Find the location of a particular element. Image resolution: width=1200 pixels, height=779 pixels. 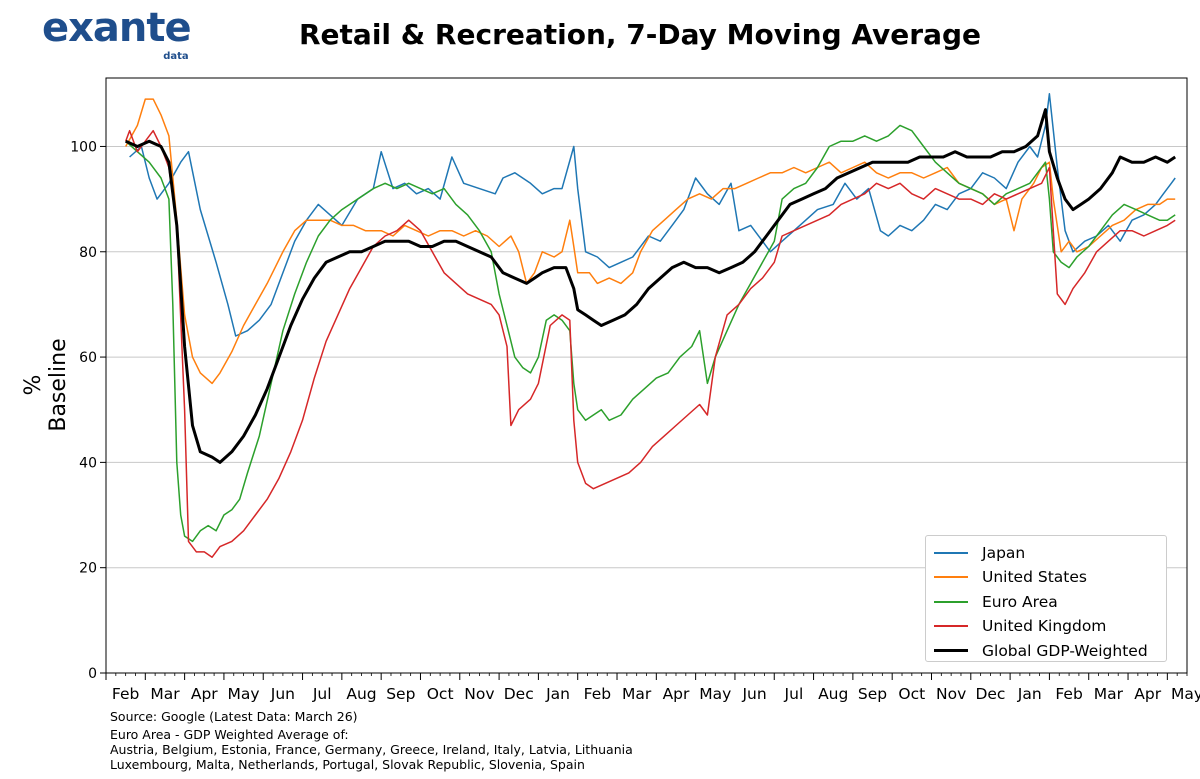

y-axis-label: % Baseline is located at coordinates (46, 385).